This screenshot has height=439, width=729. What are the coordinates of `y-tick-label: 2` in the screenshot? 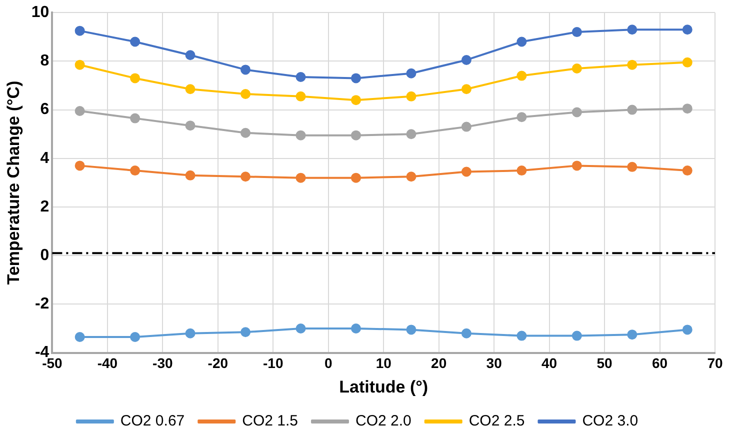 It's located at (45, 207).